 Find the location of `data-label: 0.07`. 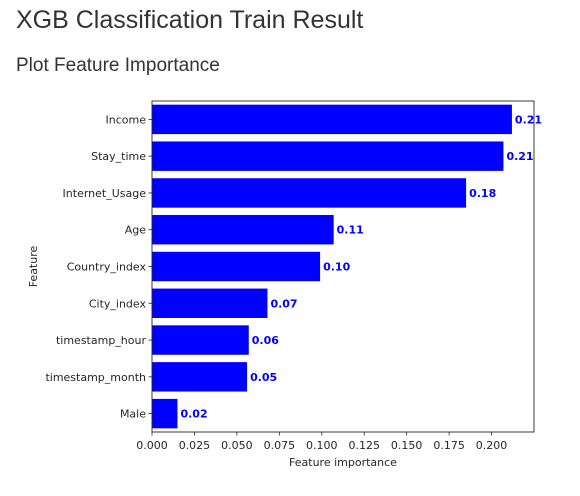

data-label: 0.07 is located at coordinates (283, 303).